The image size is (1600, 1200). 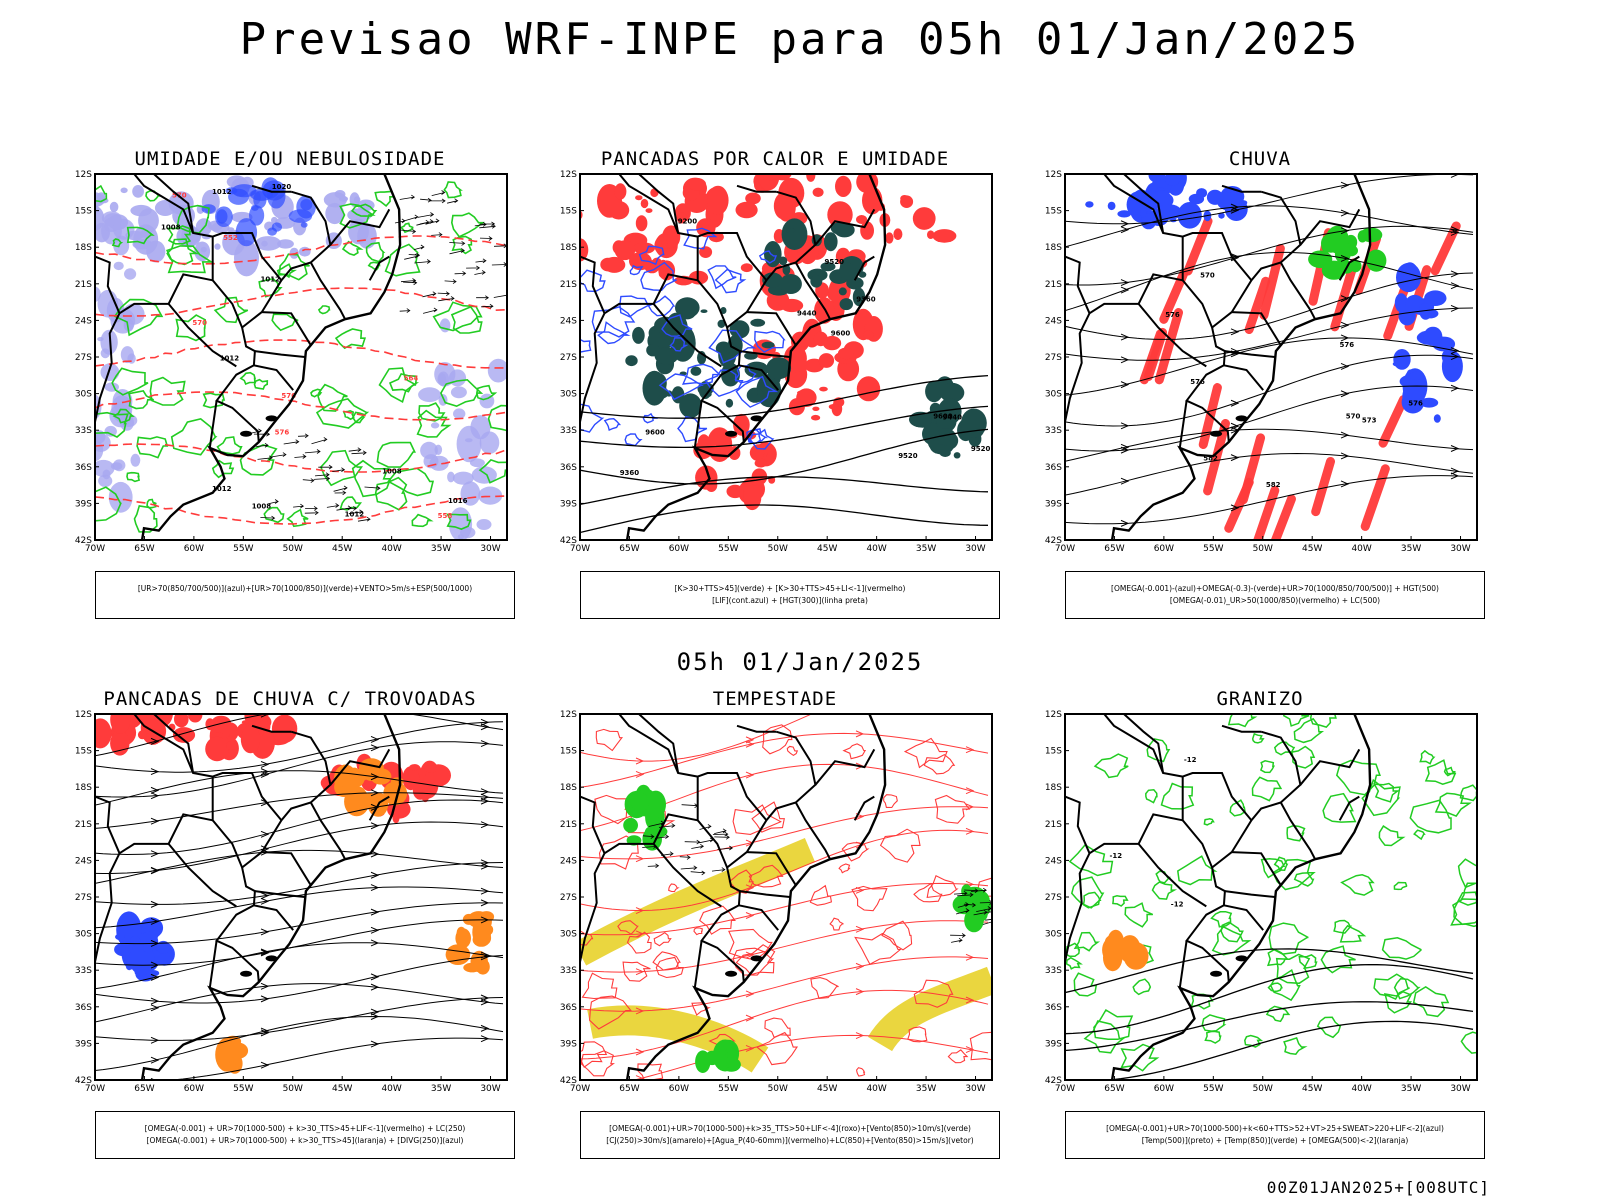 I want to click on lon-tick-label: 60W, so click(x=679, y=1089).